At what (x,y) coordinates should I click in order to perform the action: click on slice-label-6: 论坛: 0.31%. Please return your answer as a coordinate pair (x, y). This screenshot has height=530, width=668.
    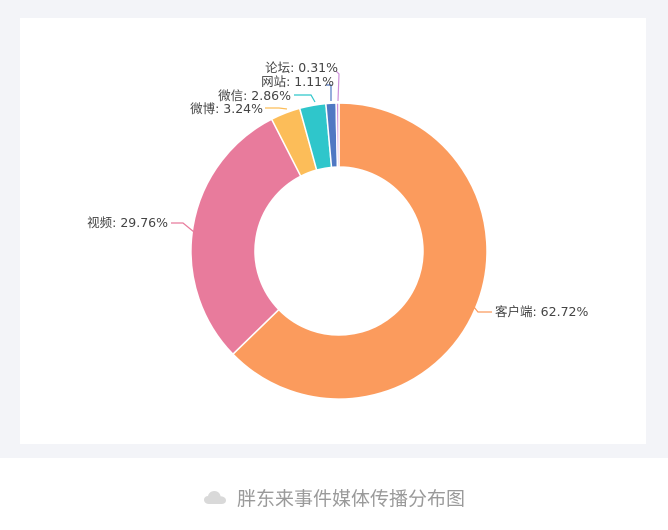
    Looking at the image, I should click on (301, 67).